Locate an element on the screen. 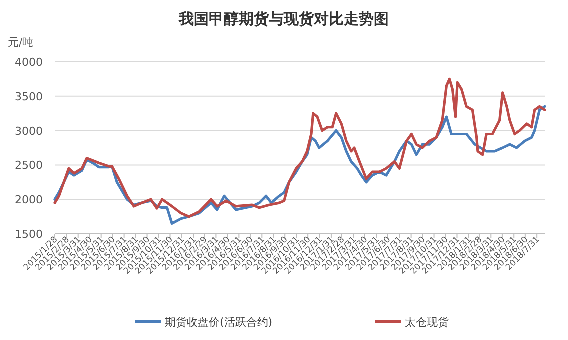 Image resolution: width=568 pixels, height=340 pixels. chart-title: 我国甲醇期货与现货对比走势图 is located at coordinates (283, 19).